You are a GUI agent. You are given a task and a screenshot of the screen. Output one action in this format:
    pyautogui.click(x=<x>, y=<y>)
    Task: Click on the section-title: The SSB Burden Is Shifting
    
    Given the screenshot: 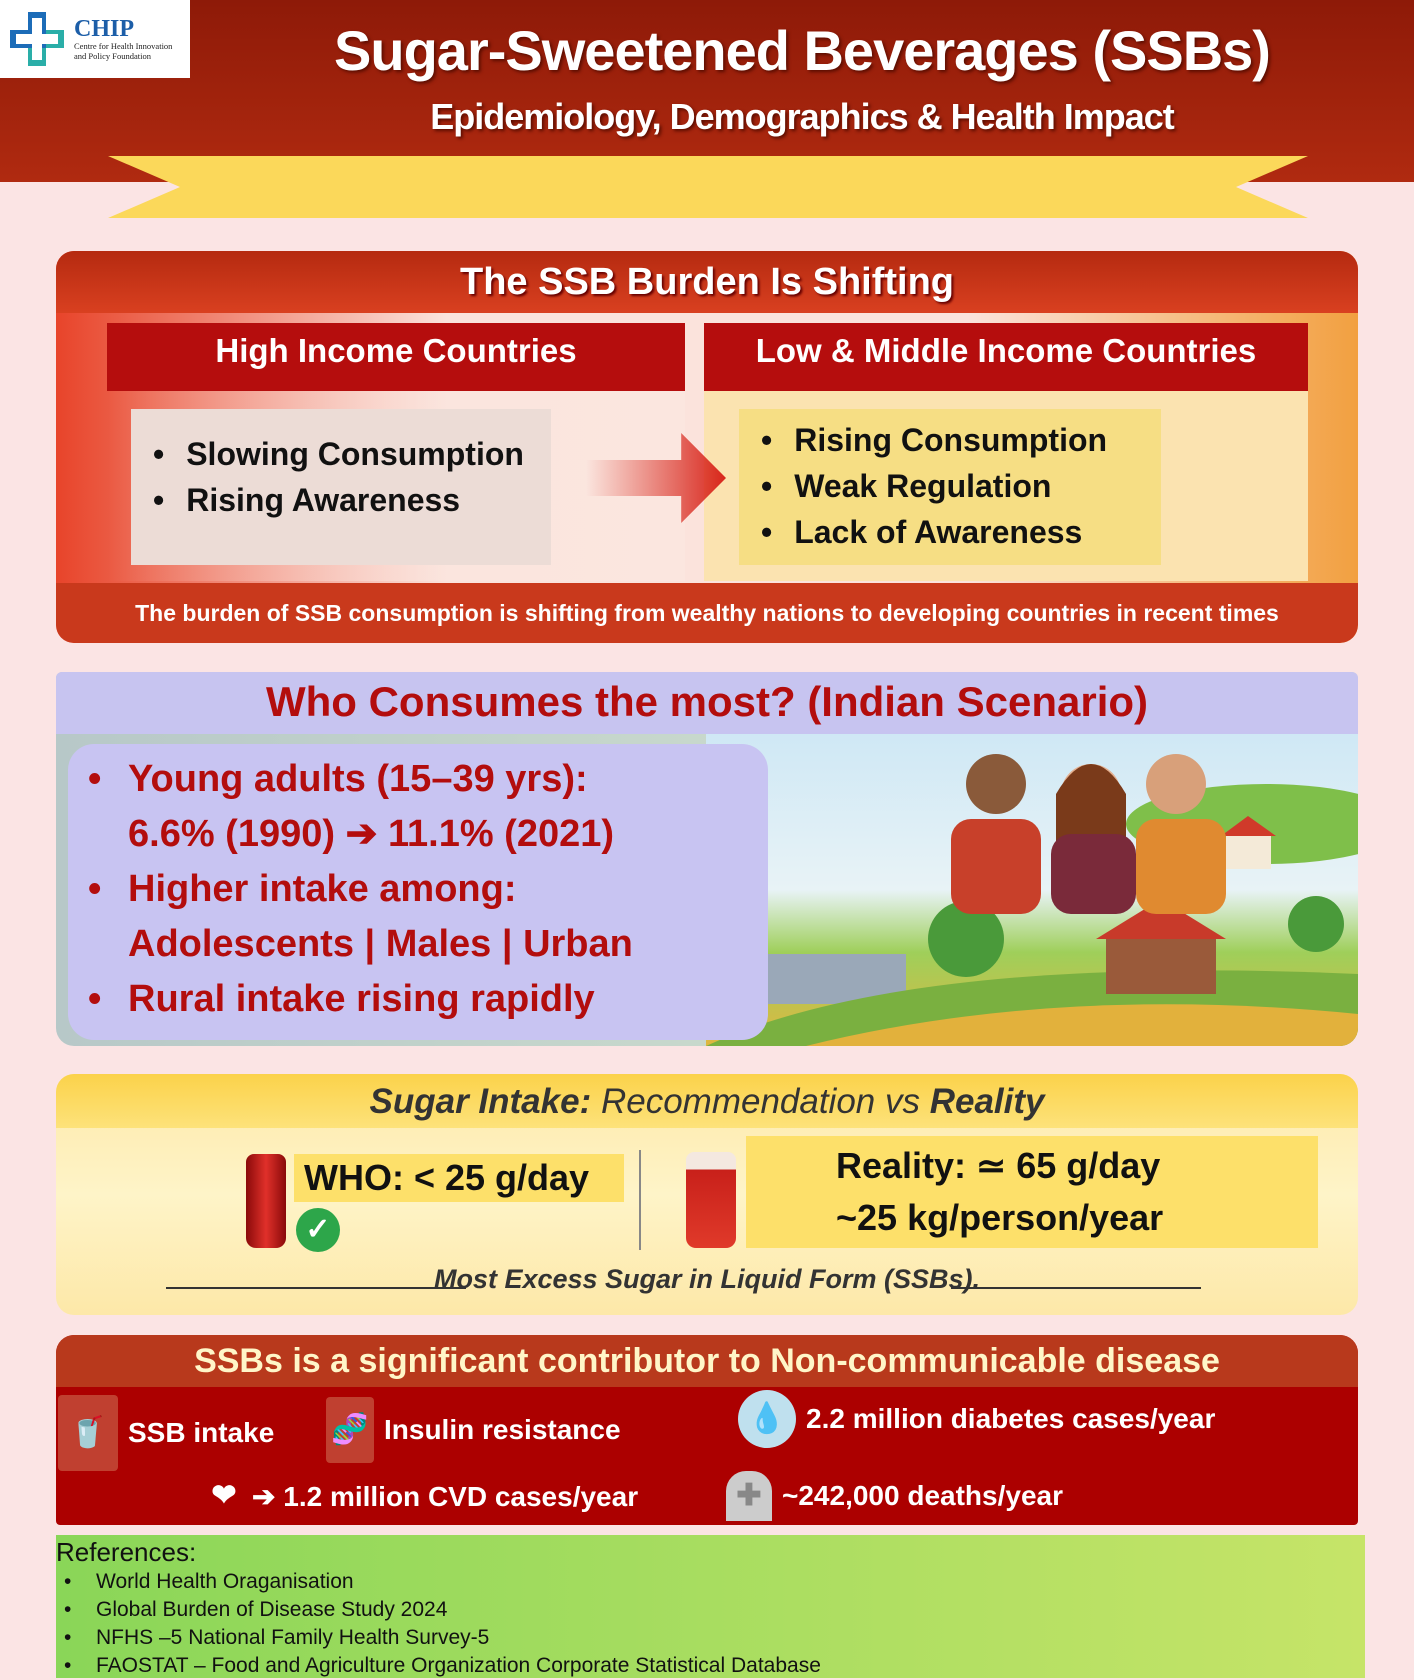 What is the action you would take?
    pyautogui.click(x=707, y=282)
    